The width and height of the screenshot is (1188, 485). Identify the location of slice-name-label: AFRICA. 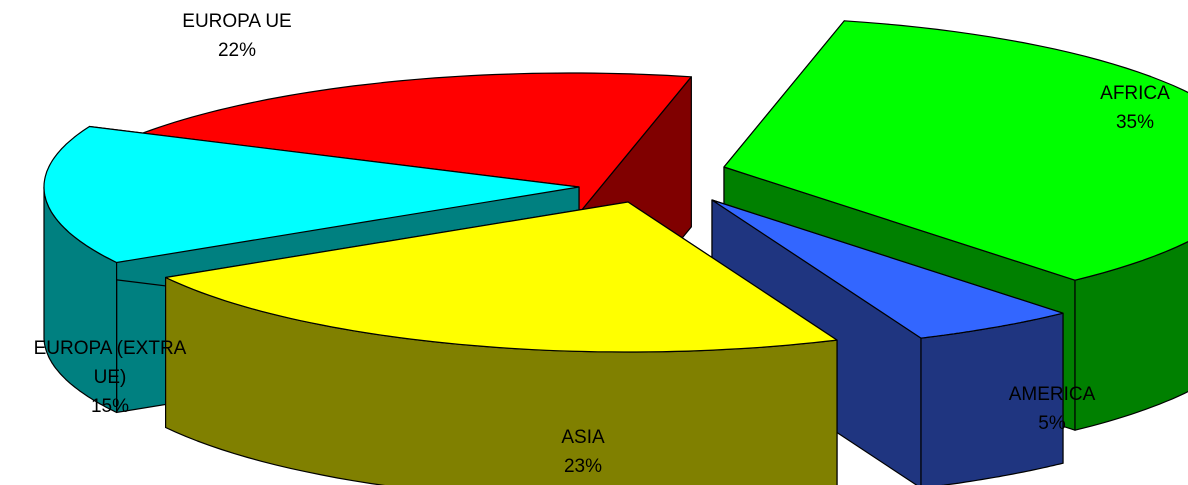
(1135, 93).